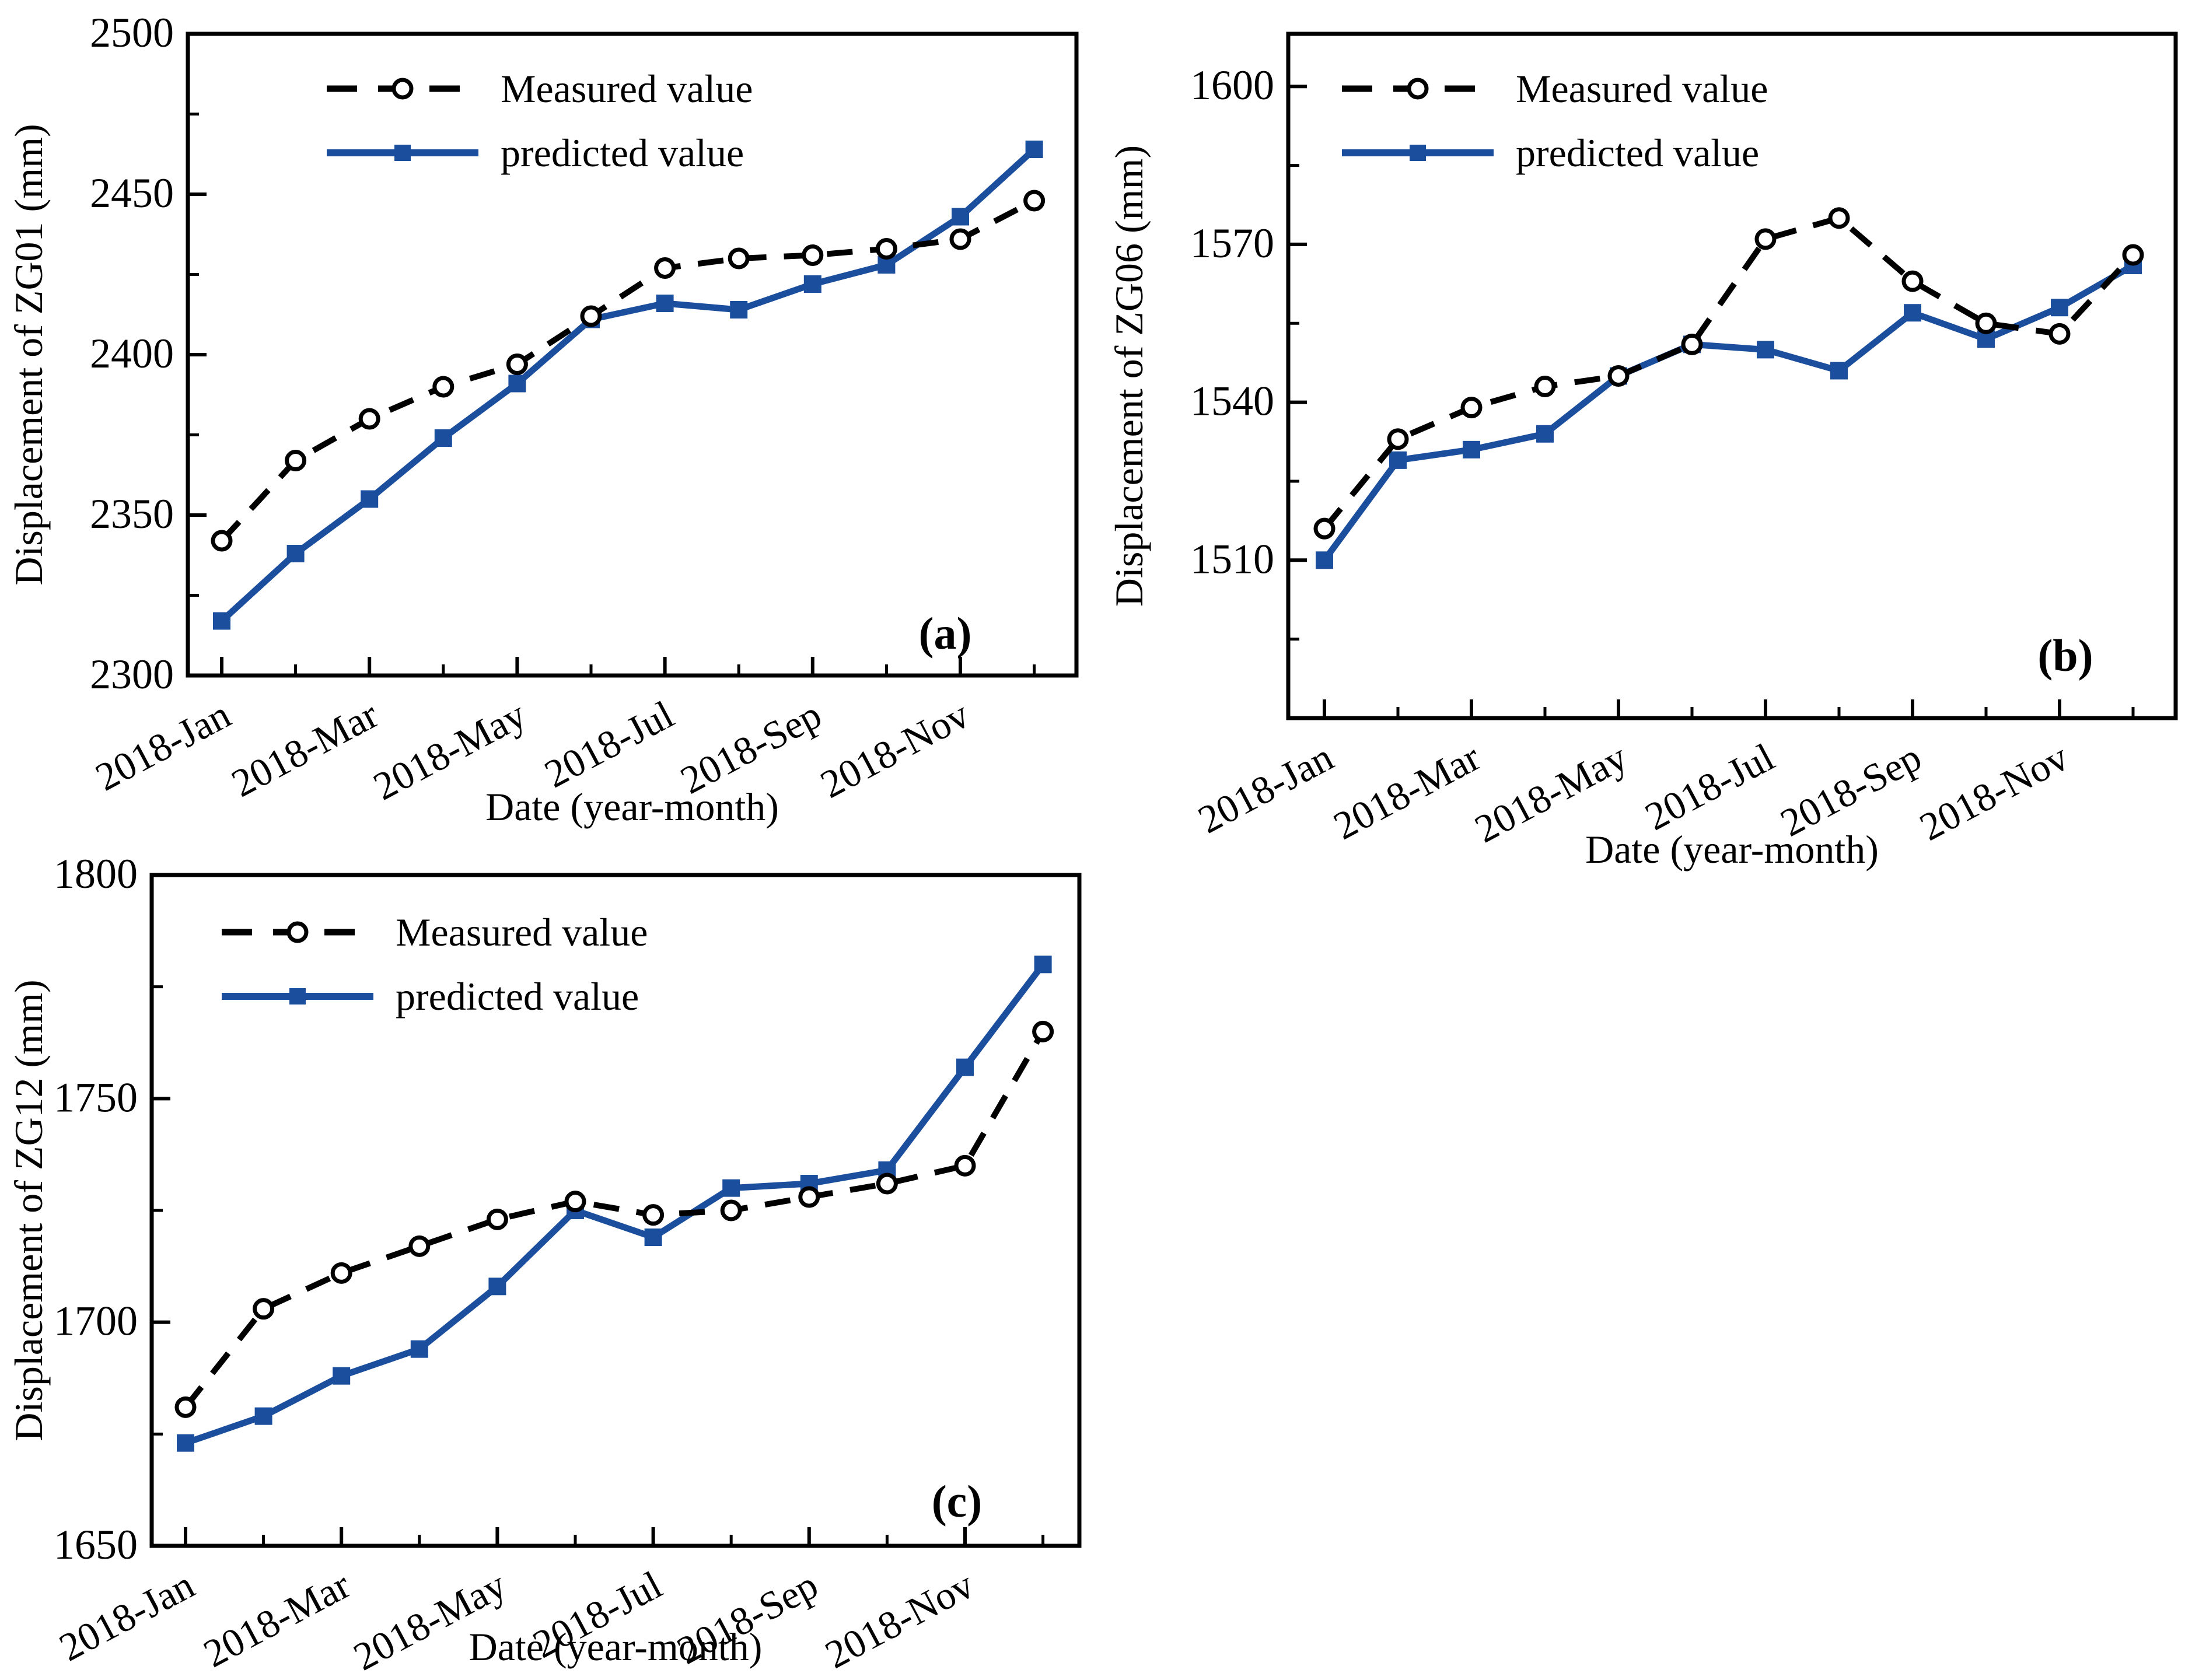  I want to click on y-axis-title: Displacement of ZG12 (mm), so click(29, 1210).